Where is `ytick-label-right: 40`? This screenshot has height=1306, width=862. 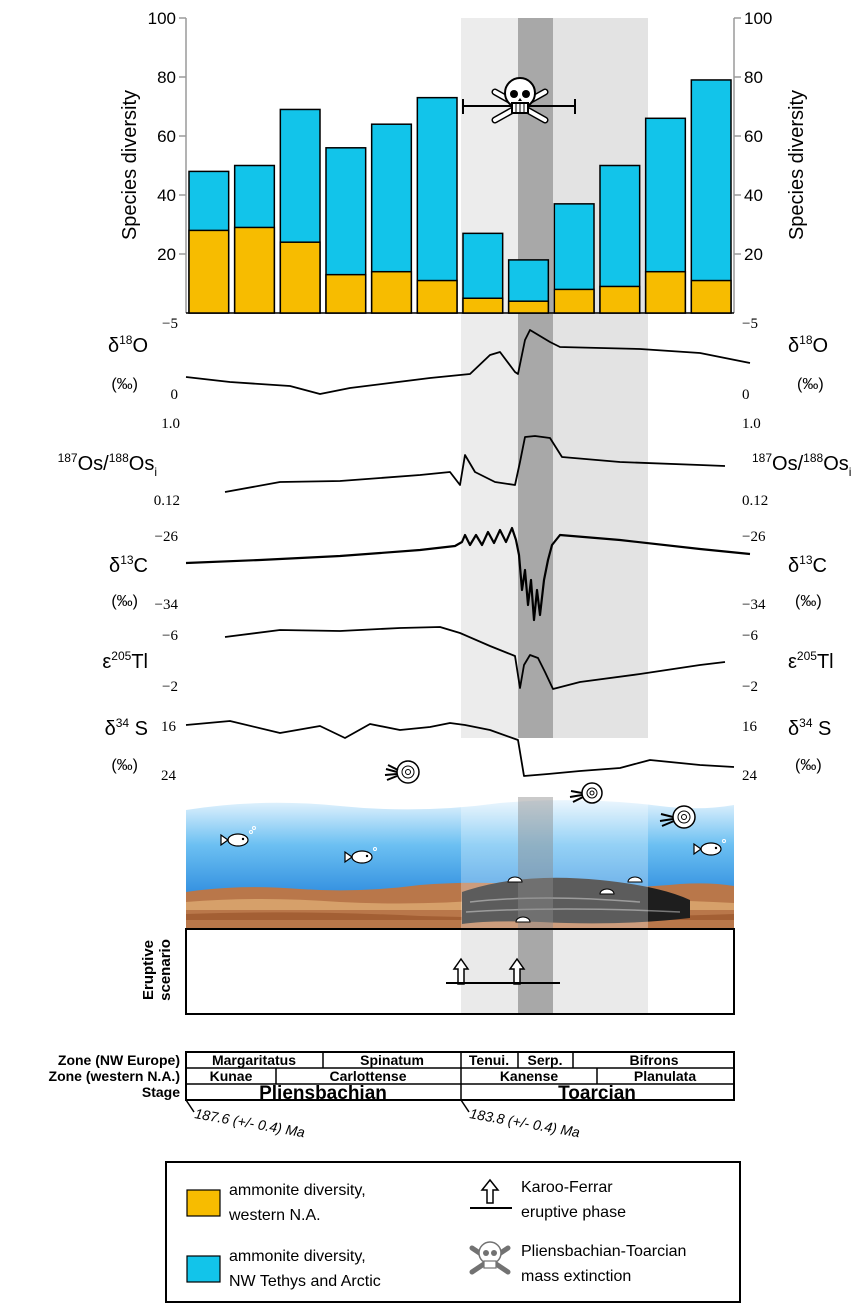
ytick-label-right: 40 is located at coordinates (753, 195).